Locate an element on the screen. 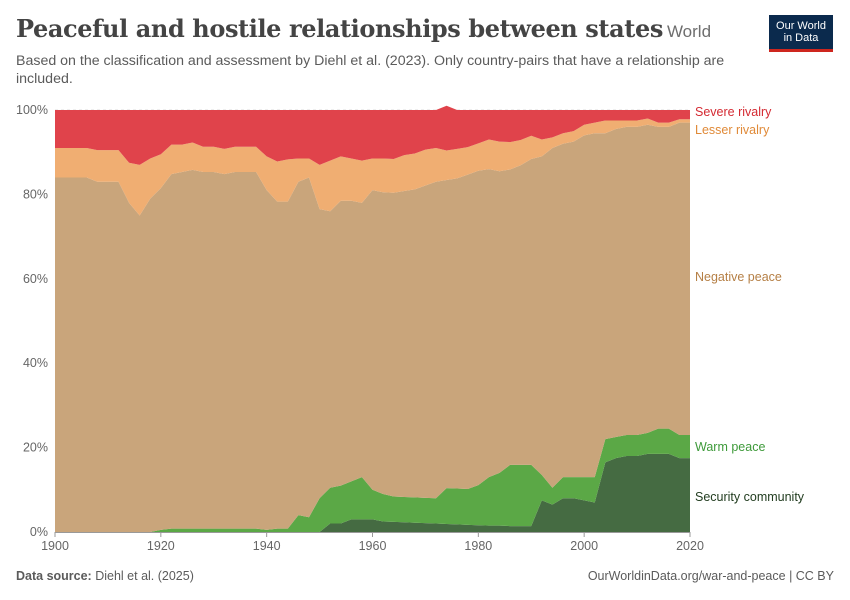 This screenshot has height=600, width=850. y-tick-label: 80% is located at coordinates (35, 194).